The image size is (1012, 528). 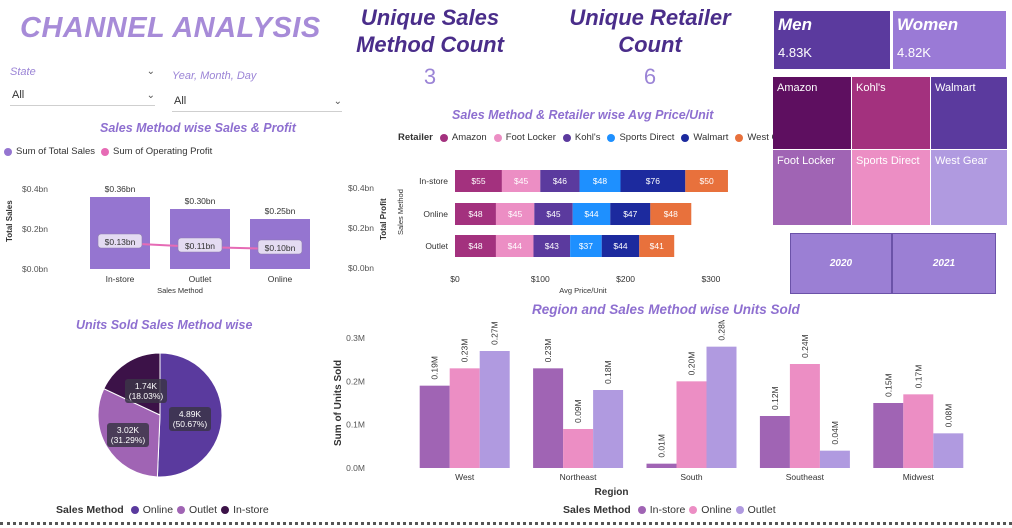 What do you see at coordinates (949, 40) in the screenshot?
I see `women-card: Women 4.82K` at bounding box center [949, 40].